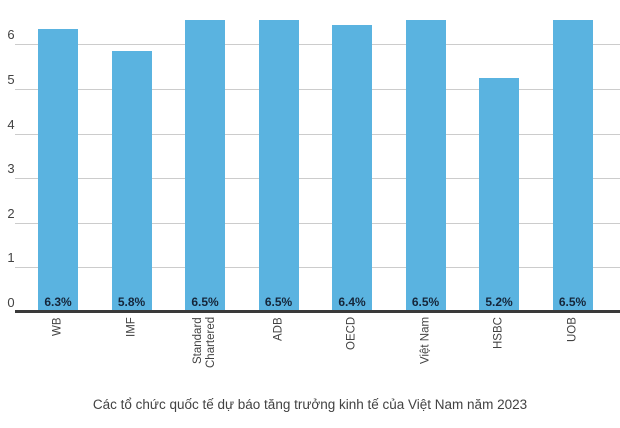 The height and width of the screenshot is (428, 620). I want to click on y-tick-label: 6, so click(11, 35).